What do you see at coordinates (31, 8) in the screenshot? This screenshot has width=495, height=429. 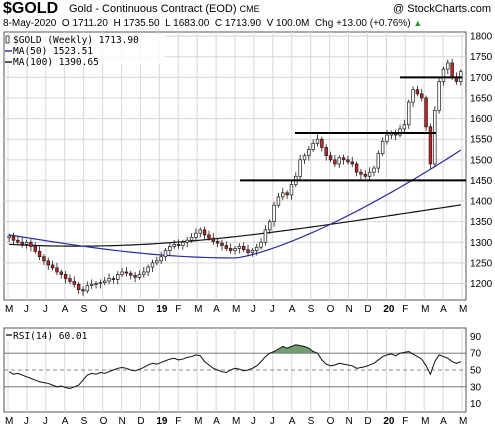 I see `ticker-symbol: $GOLD` at bounding box center [31, 8].